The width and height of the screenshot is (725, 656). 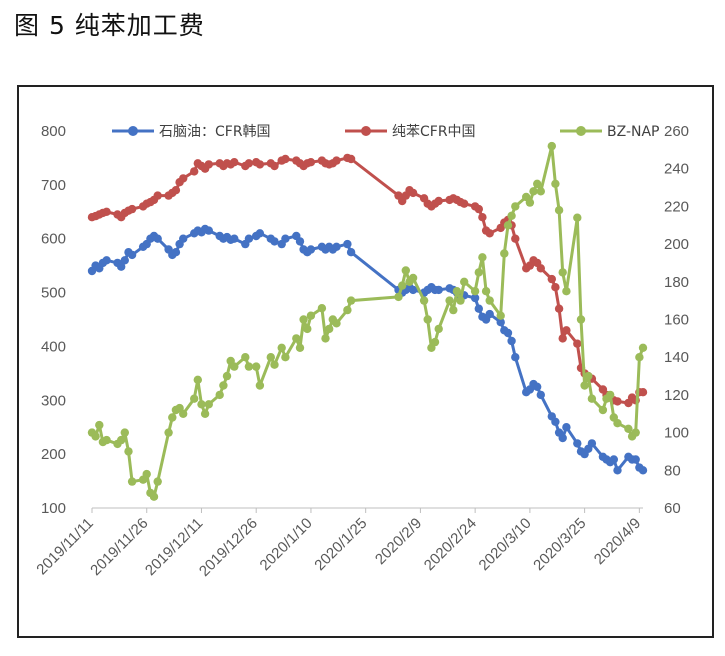 I want to click on y-right-tick-label: 240, so click(x=676, y=169).